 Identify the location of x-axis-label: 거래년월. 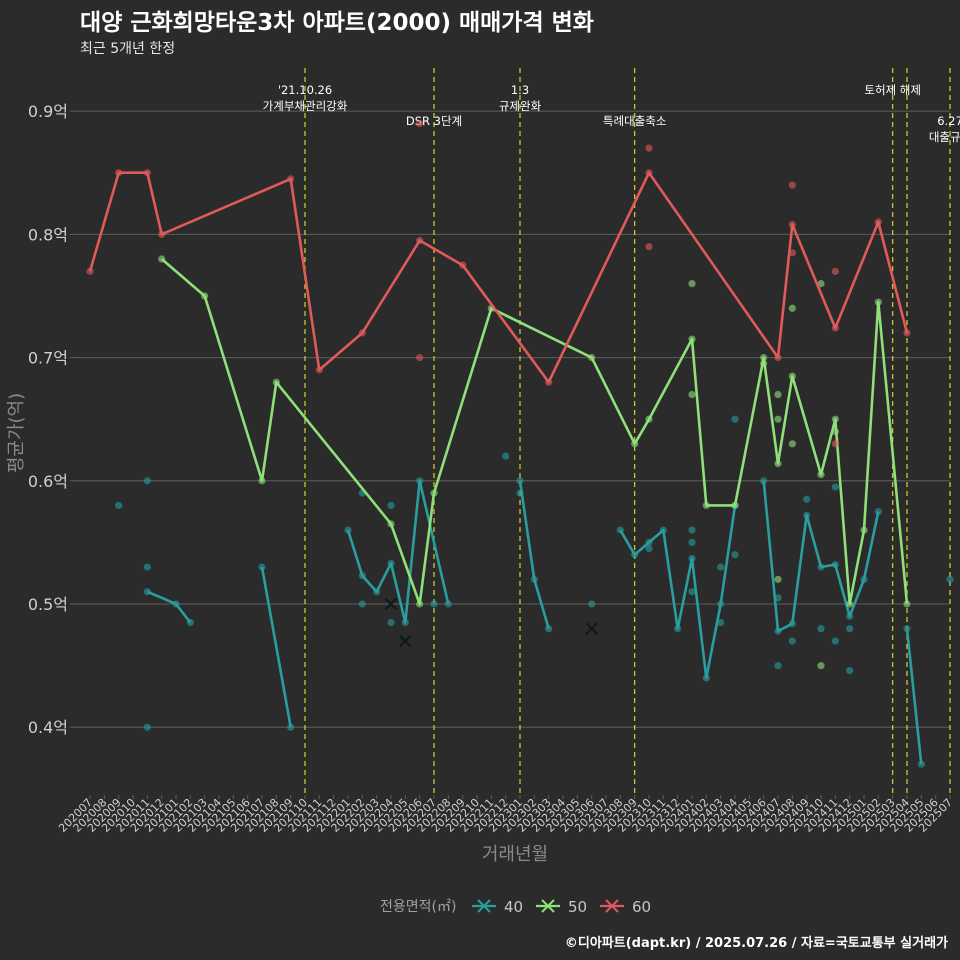
(515, 854).